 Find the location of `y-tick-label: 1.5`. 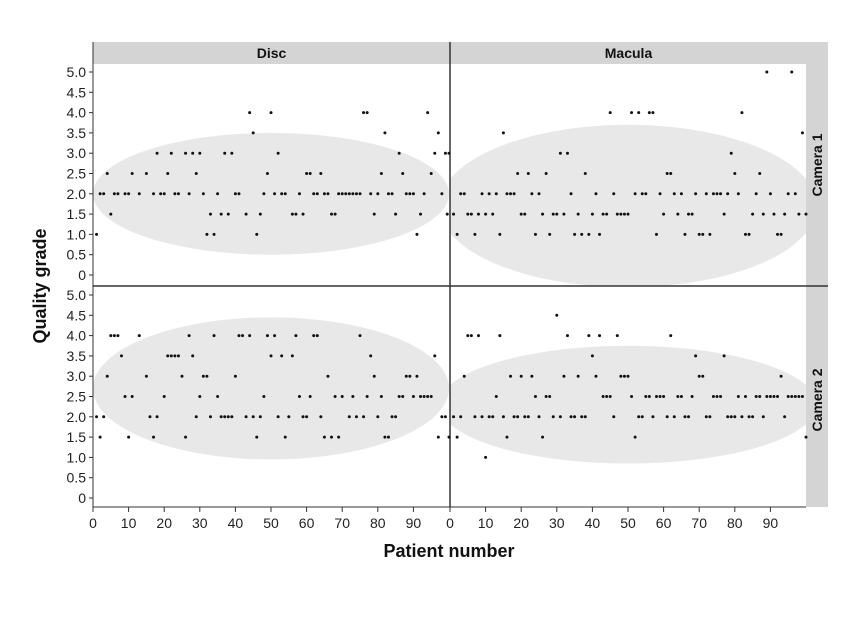

y-tick-label: 1.5 is located at coordinates (77, 214).